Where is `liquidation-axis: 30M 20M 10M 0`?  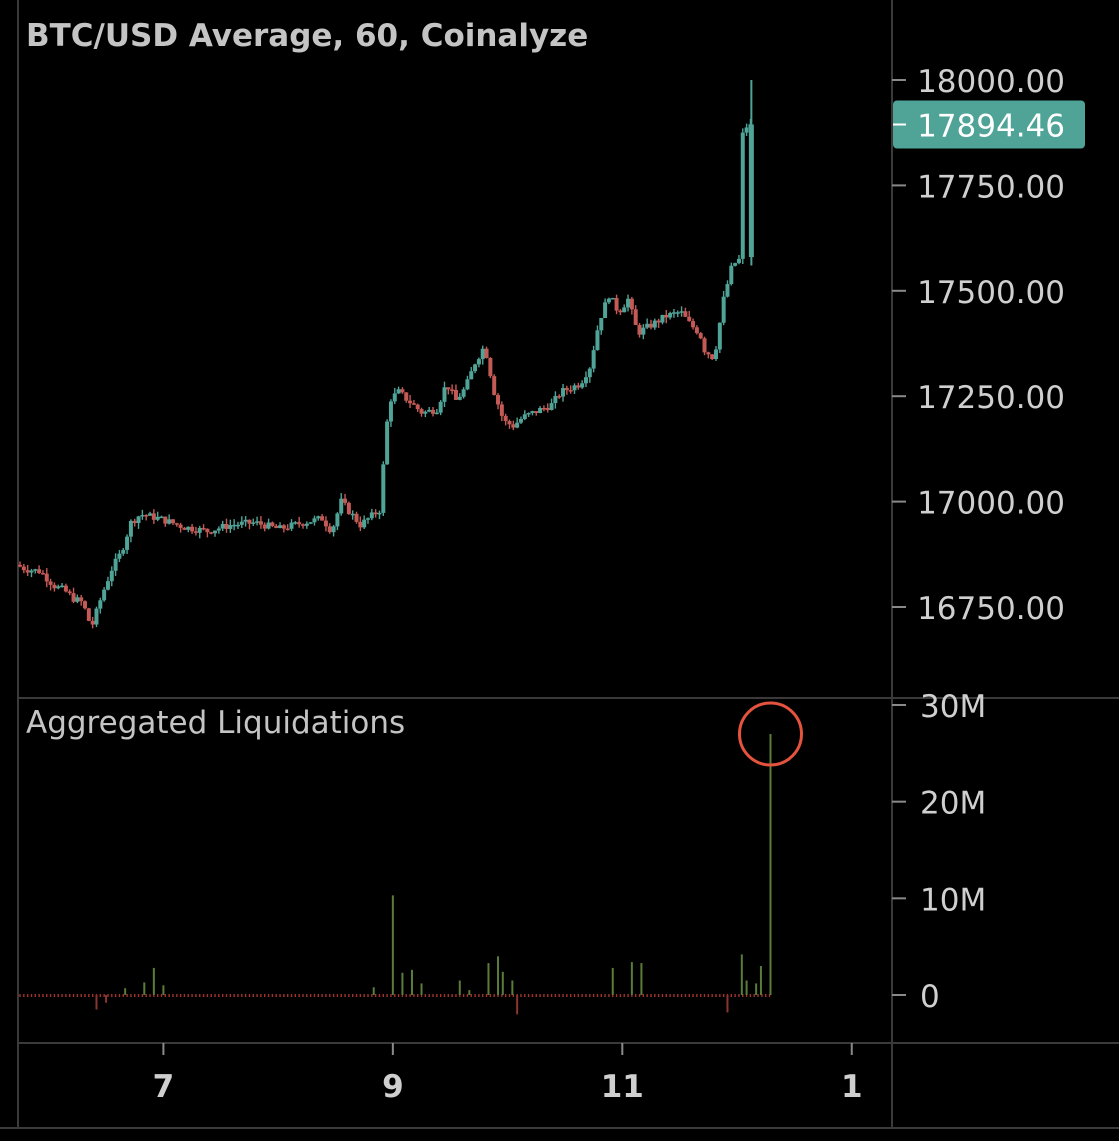
liquidation-axis: 30M 20M 10M 0 is located at coordinates (939, 852).